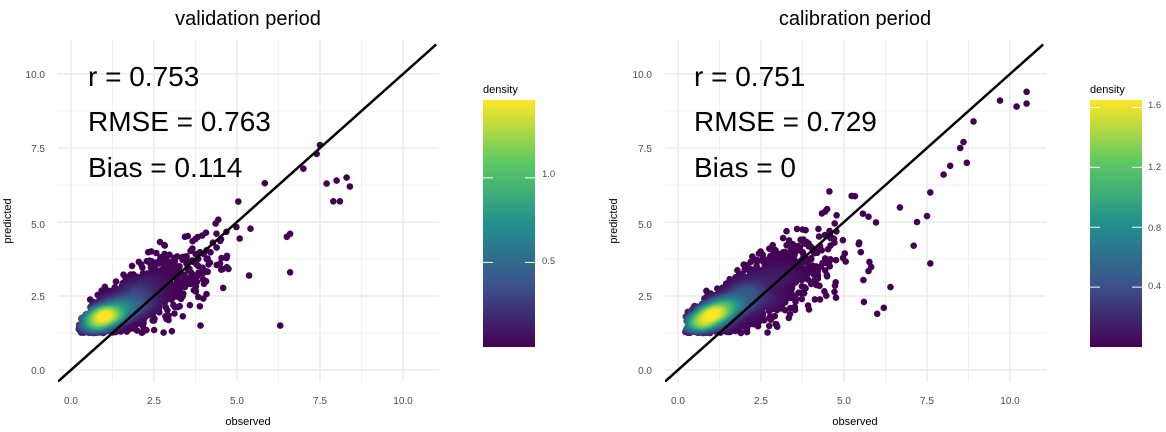 The image size is (1166, 432). I want to click on legend-tick-label: 0.8, so click(1154, 228).